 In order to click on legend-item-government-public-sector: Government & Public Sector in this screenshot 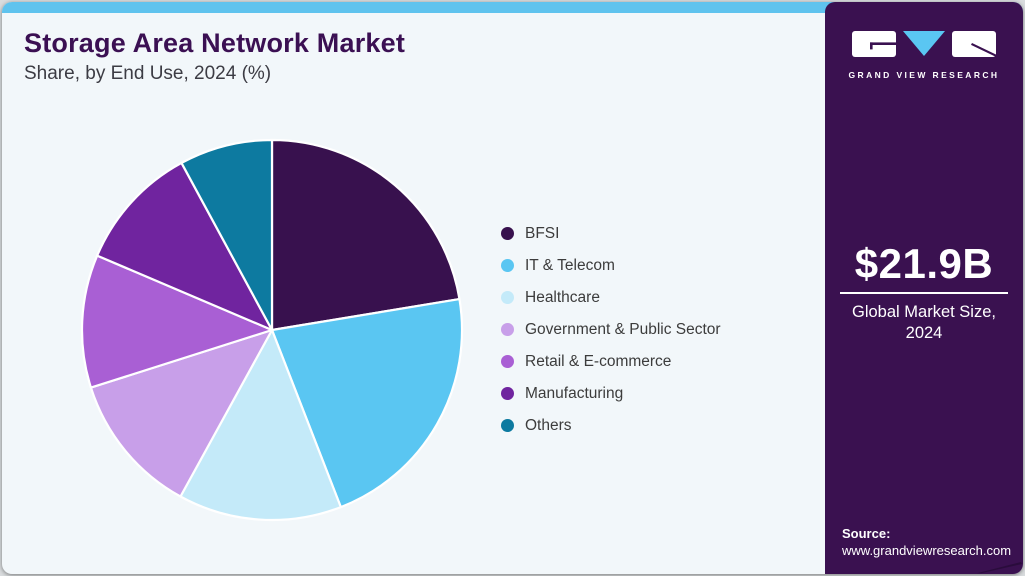, I will do `click(611, 329)`.